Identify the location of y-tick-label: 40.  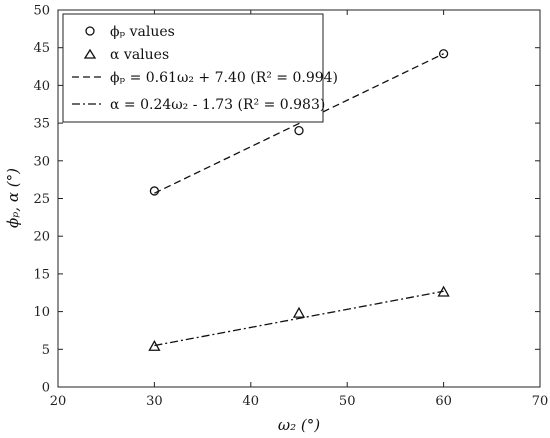
(41, 86).